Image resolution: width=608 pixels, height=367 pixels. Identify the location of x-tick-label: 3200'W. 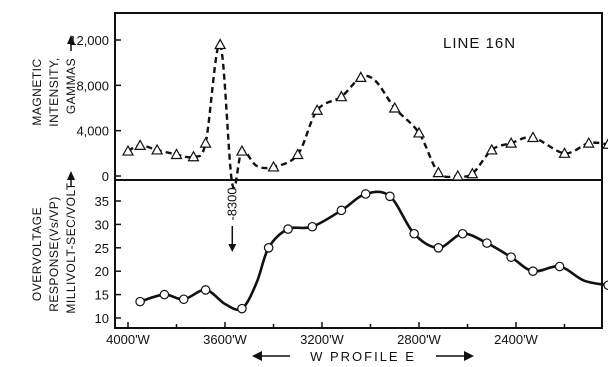
(322, 339).